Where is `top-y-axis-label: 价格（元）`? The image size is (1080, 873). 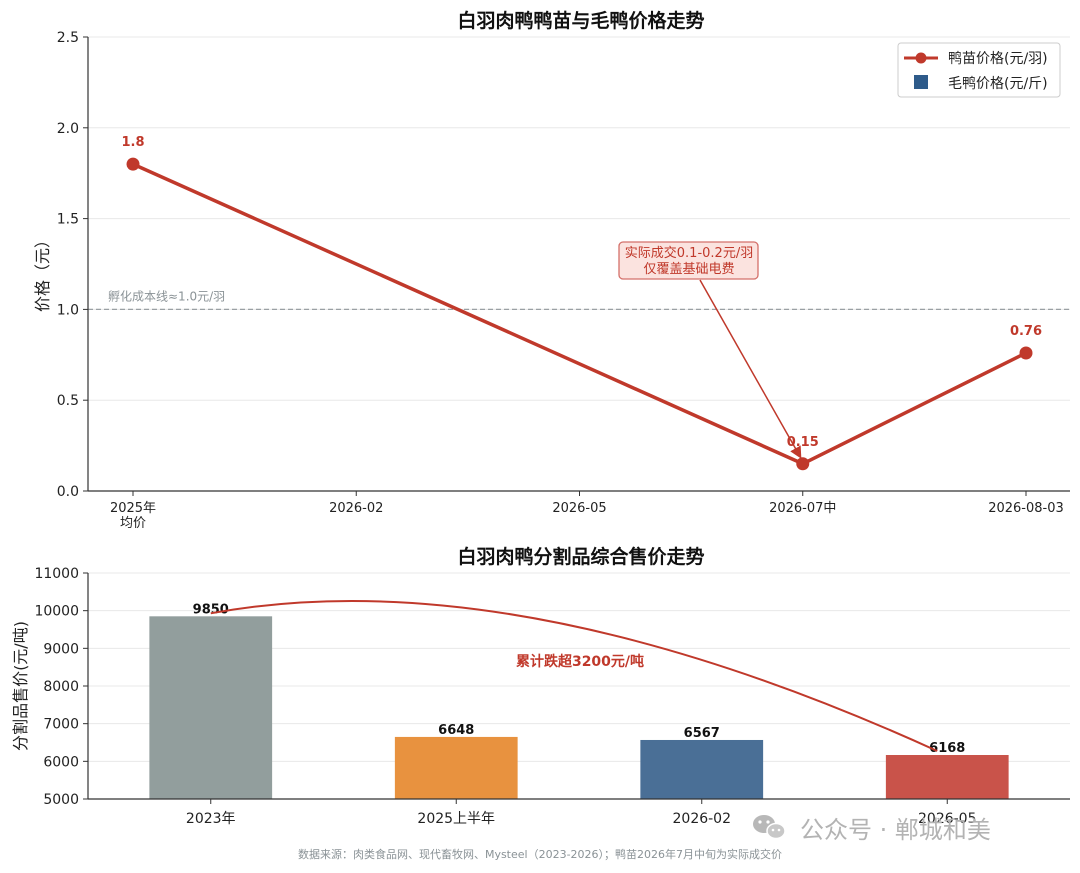 top-y-axis-label: 价格（元） is located at coordinates (42, 272).